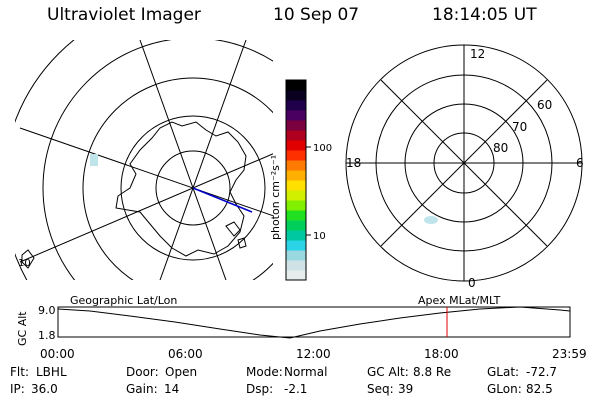  Describe the element at coordinates (275, 197) in the screenshot. I see `colorbar-unit-label: photon cm⁻²s⁻¹` at that location.